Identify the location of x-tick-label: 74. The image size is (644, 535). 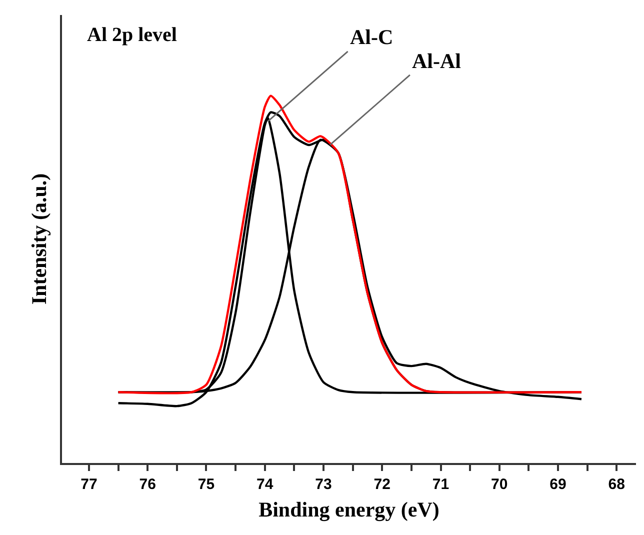
(265, 484).